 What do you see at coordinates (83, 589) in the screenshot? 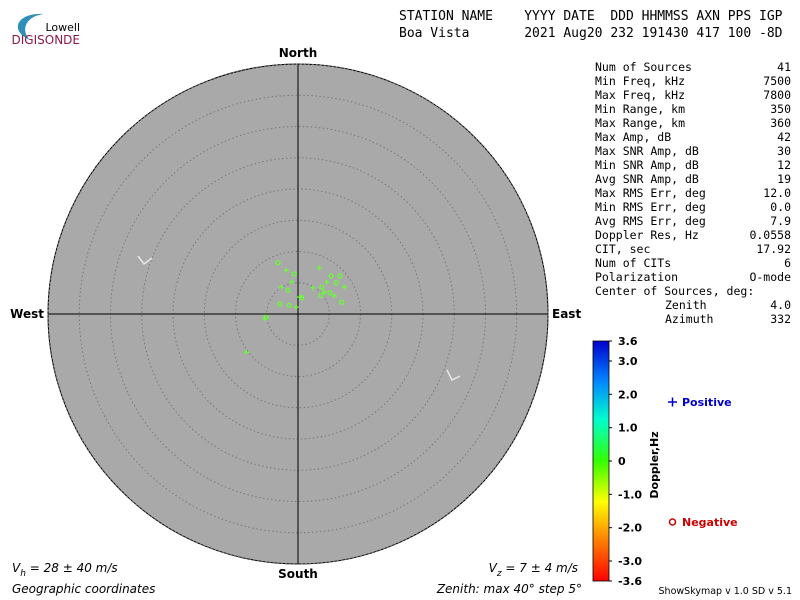
I see `coords: Geographic coordinates` at bounding box center [83, 589].